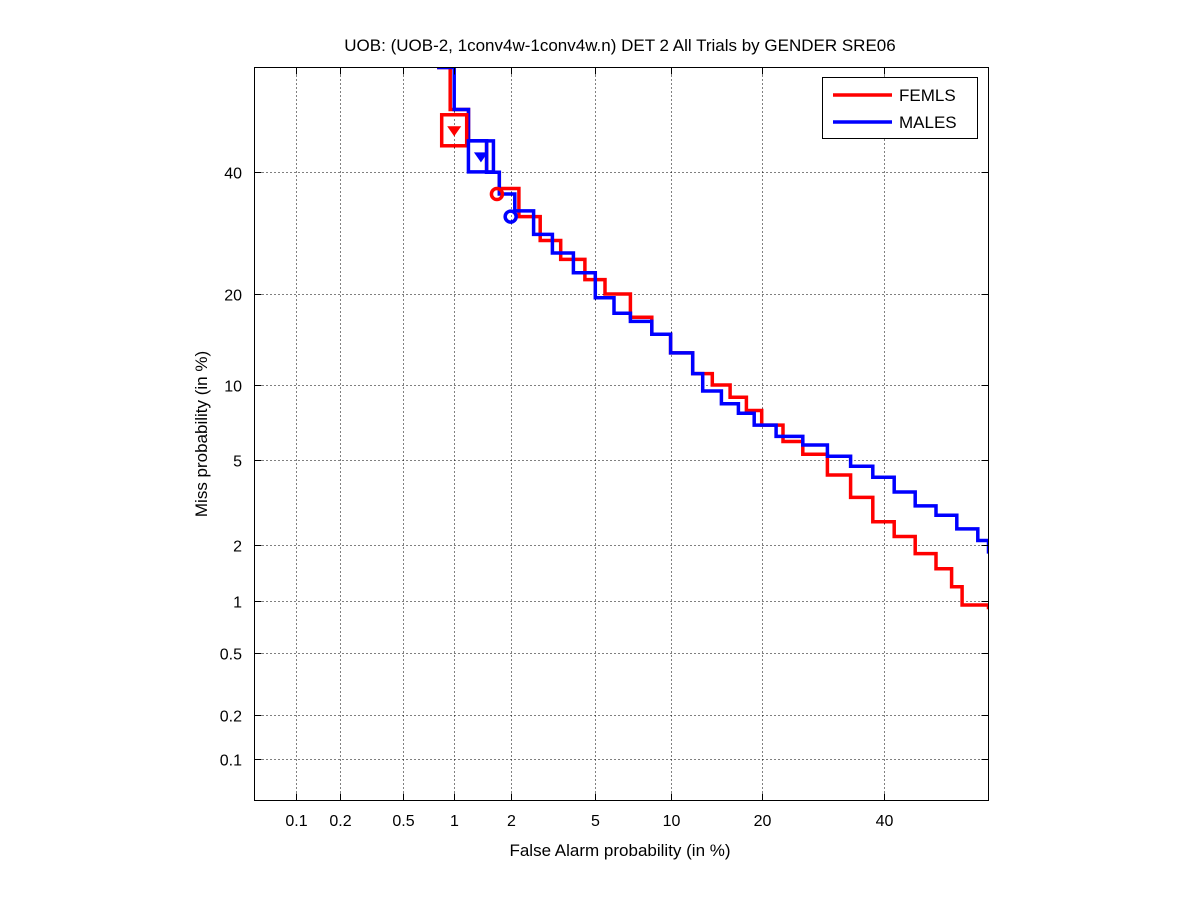 Image resolution: width=1201 pixels, height=900 pixels. What do you see at coordinates (340, 821) in the screenshot?
I see `x-tick-label: 0.2` at bounding box center [340, 821].